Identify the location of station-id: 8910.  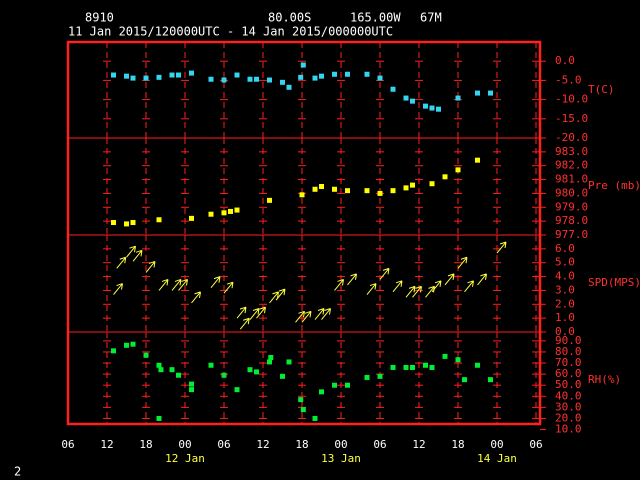
(99, 18).